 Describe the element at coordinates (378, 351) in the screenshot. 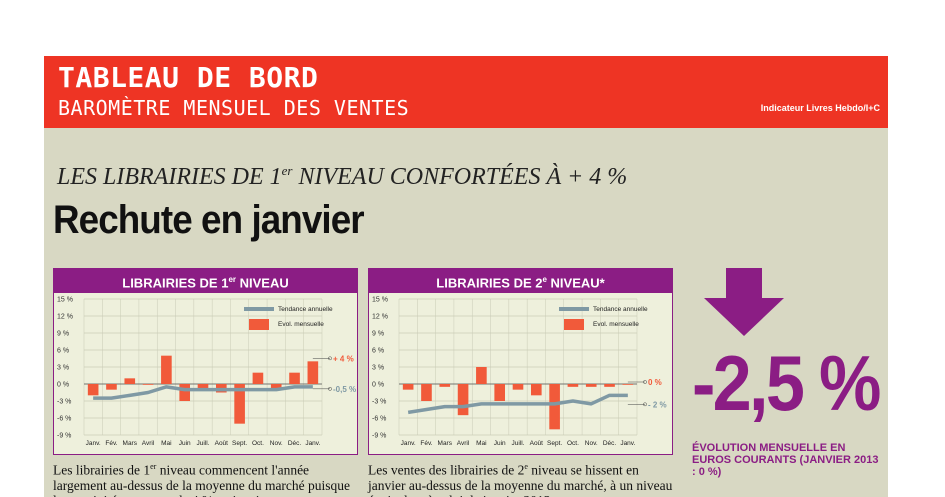

I see `y-tick-label: 6 %` at that location.